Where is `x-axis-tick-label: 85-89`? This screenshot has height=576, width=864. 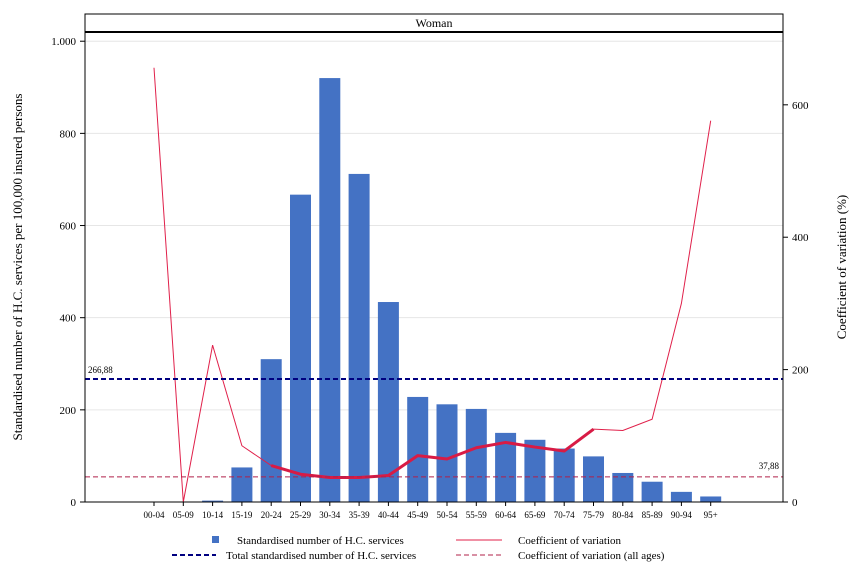
x-axis-tick-label: 85-89 is located at coordinates (652, 515).